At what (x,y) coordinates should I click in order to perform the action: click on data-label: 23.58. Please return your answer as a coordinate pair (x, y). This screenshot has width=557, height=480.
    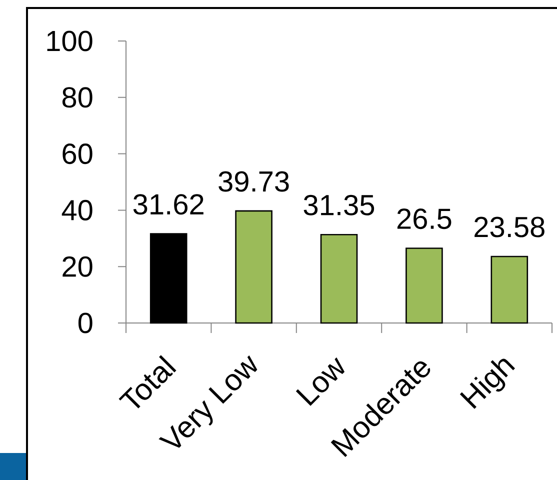
    Looking at the image, I should click on (509, 227).